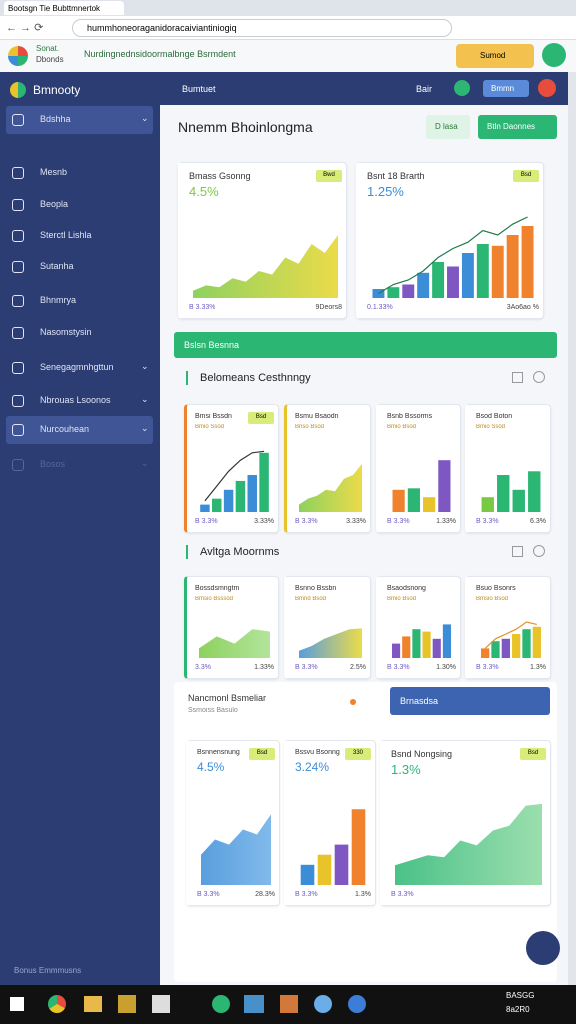 The height and width of the screenshot is (1024, 576). What do you see at coordinates (448, 127) in the screenshot?
I see `header-button: D lasa` at bounding box center [448, 127].